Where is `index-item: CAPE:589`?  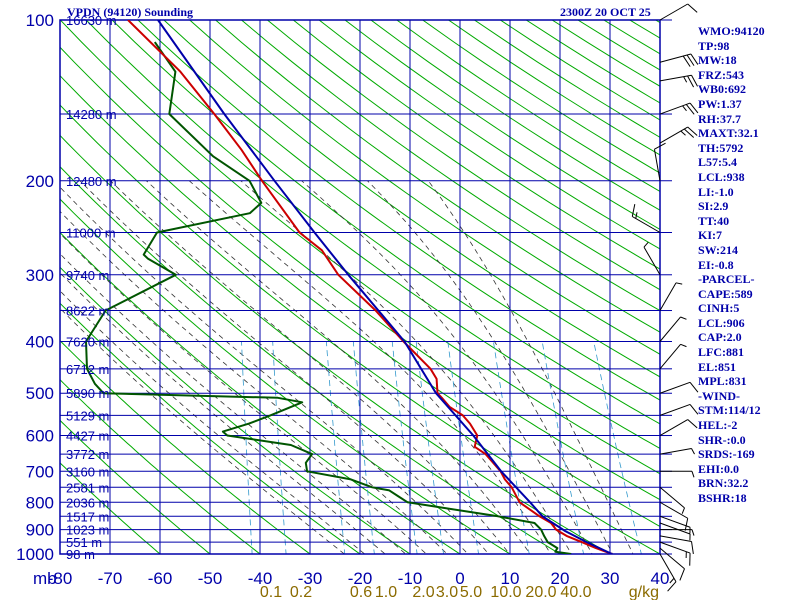
index-item: CAPE:589 is located at coordinates (725, 293).